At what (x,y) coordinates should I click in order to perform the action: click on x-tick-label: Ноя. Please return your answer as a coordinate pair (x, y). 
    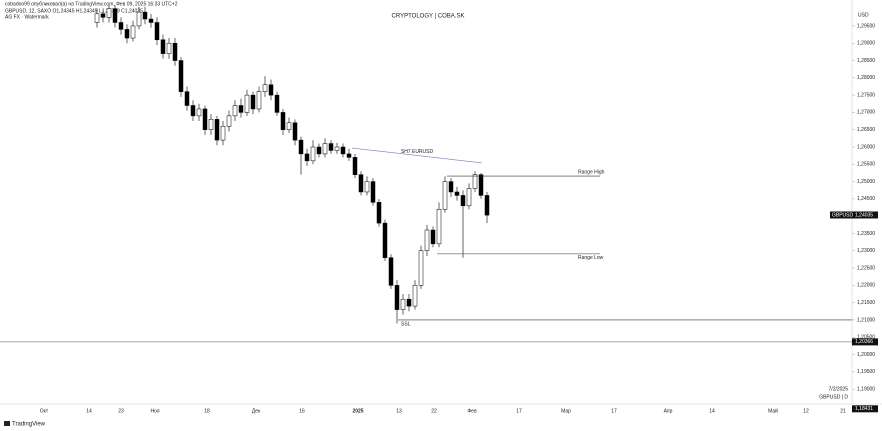
    Looking at the image, I should click on (154, 411).